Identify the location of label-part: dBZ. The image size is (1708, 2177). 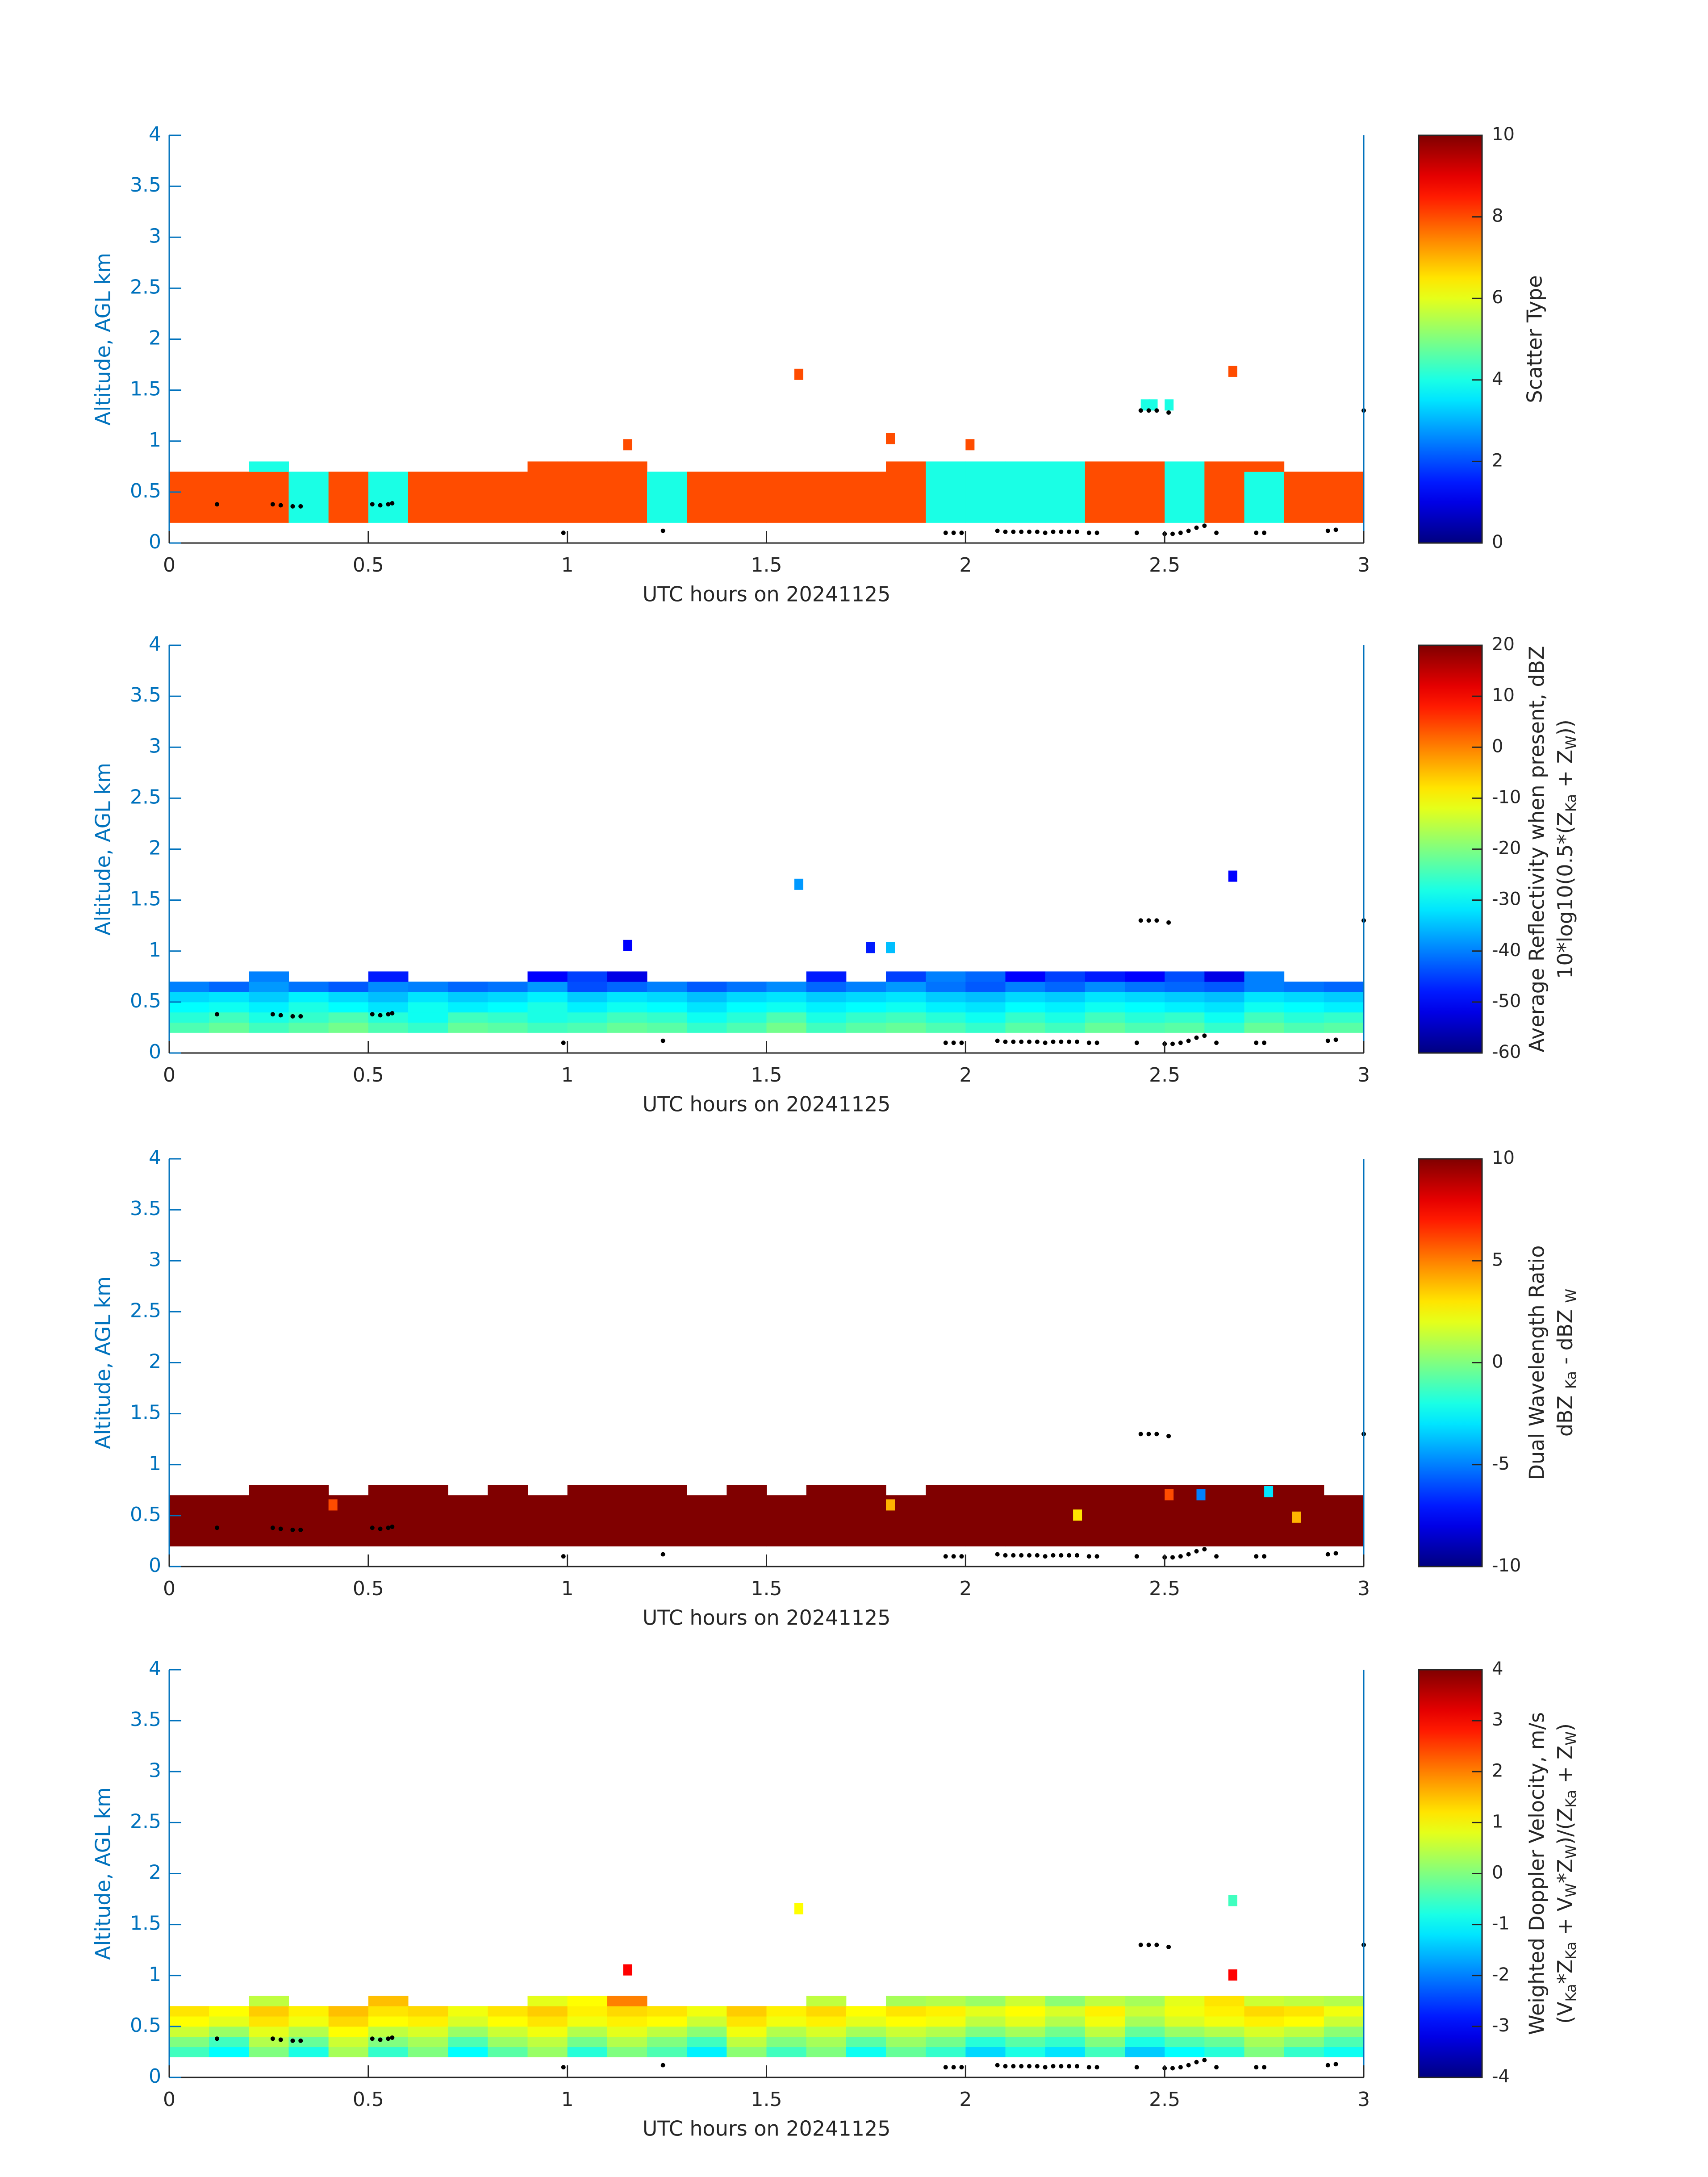
(1565, 1413).